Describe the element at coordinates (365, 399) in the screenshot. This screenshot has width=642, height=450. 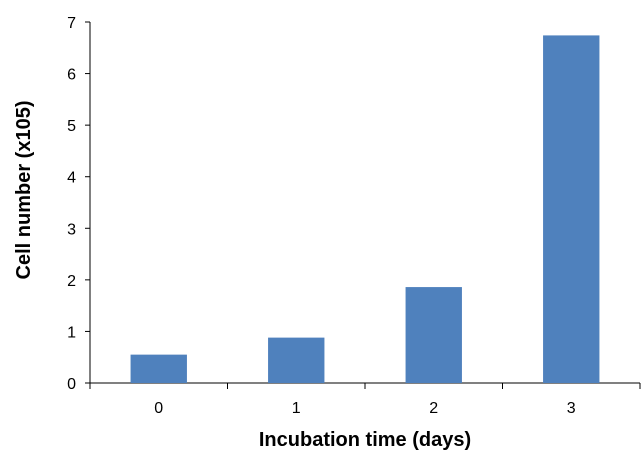
I see `x-axis: 0 1 2 3` at that location.